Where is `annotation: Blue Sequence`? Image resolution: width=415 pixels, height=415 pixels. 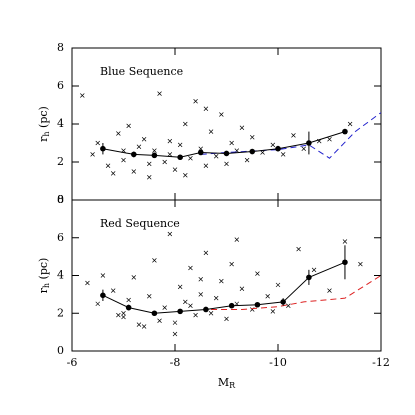
annotation: Blue Sequence is located at coordinates (141, 71).